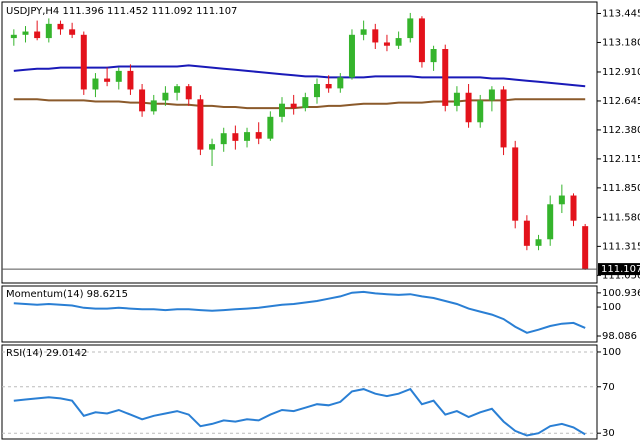 The width and height of the screenshot is (640, 440). What do you see at coordinates (621, 217) in the screenshot?
I see `y-tick-label: 111.580` at bounding box center [621, 217].